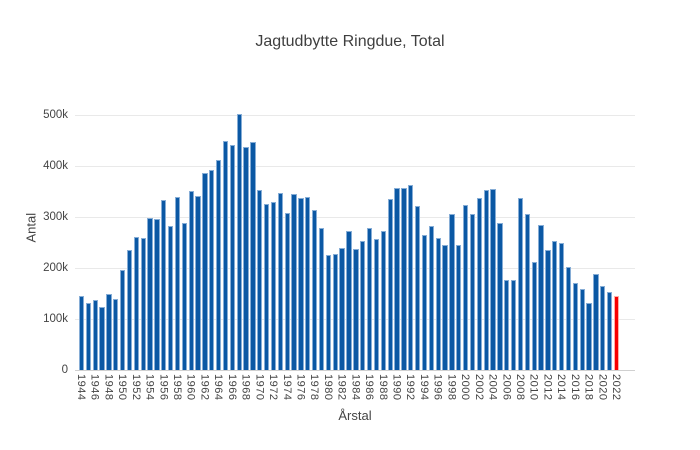 This screenshot has height=450, width=700. Describe the element at coordinates (500, 296) in the screenshot. I see `bar-2005` at that location.